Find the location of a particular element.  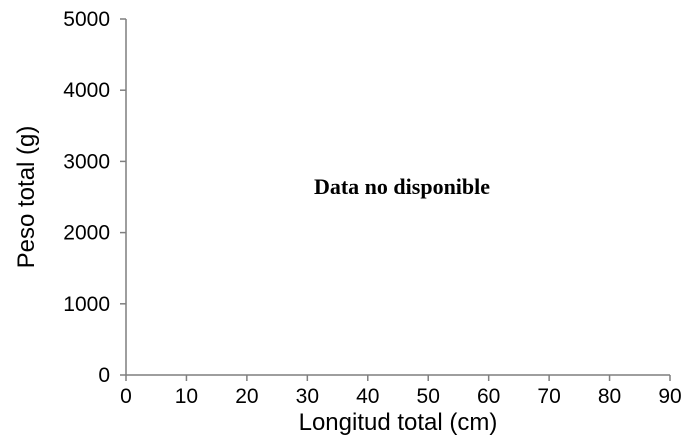

x-tick-label: 90 is located at coordinates (669, 396).